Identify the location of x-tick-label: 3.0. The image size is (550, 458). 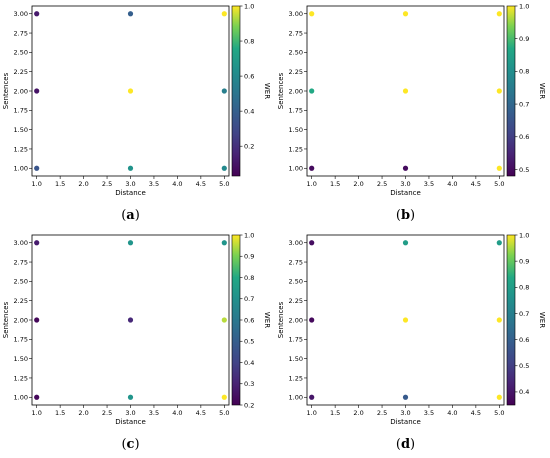
(130, 184).